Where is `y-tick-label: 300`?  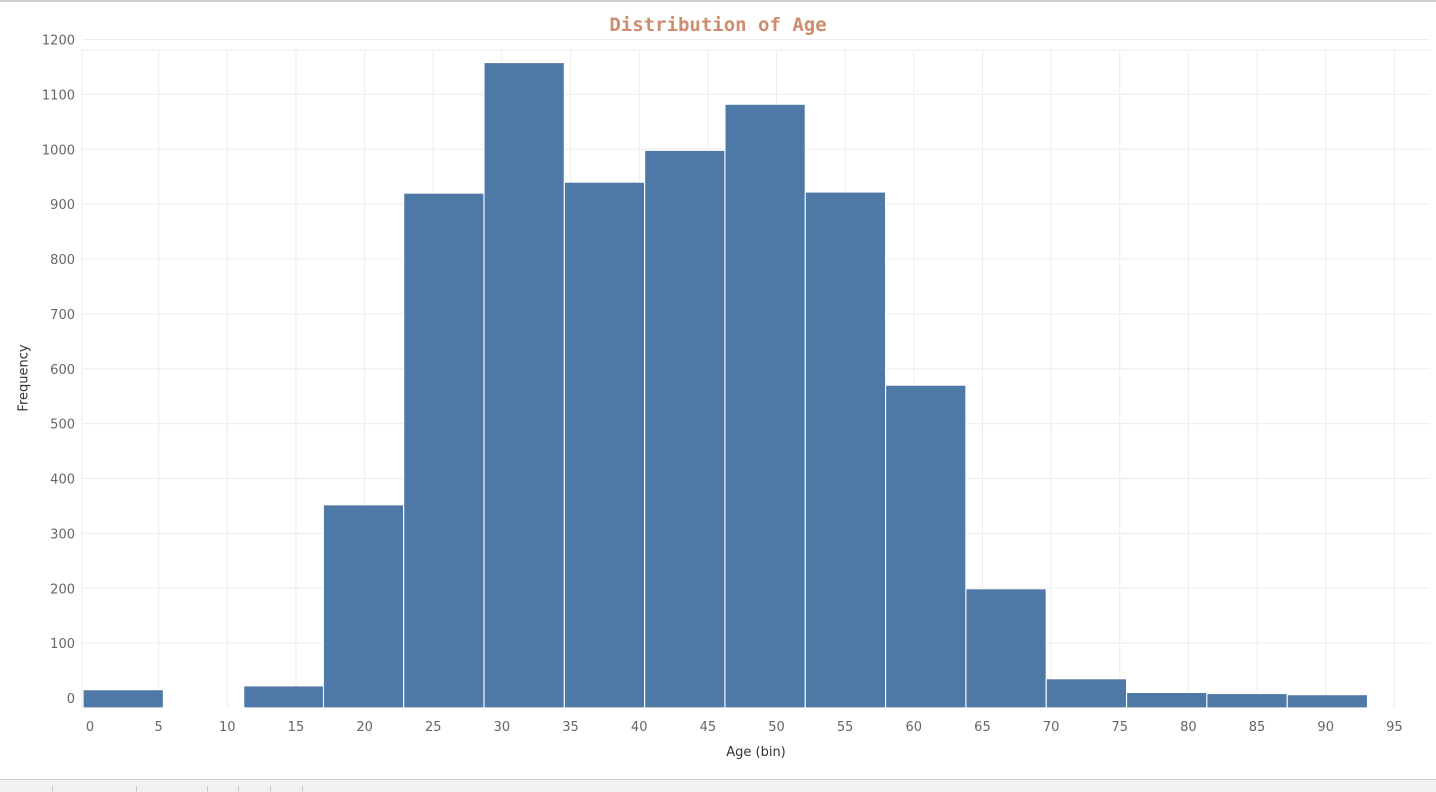
y-tick-label: 300 is located at coordinates (62, 534).